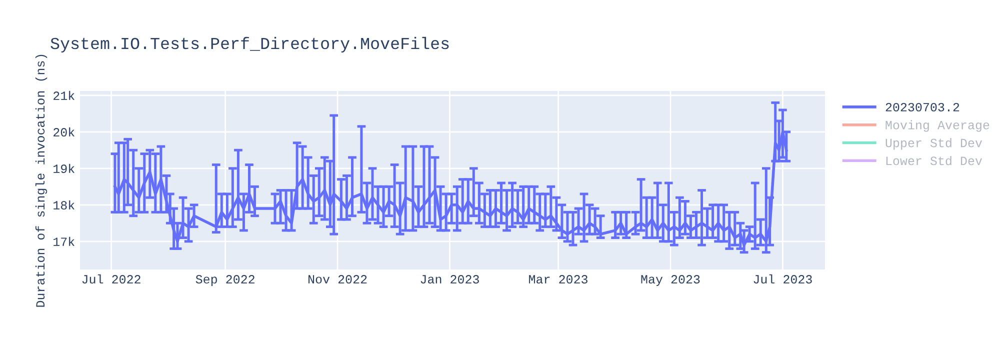 The height and width of the screenshot is (350, 1000). Describe the element at coordinates (558, 279) in the screenshot. I see `x-tick-label: Mar 2023` at that location.